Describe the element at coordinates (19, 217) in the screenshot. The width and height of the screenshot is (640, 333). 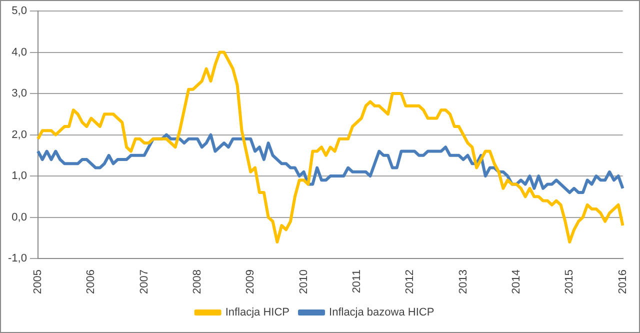
I see `y-tick-label: 0,0` at that location.